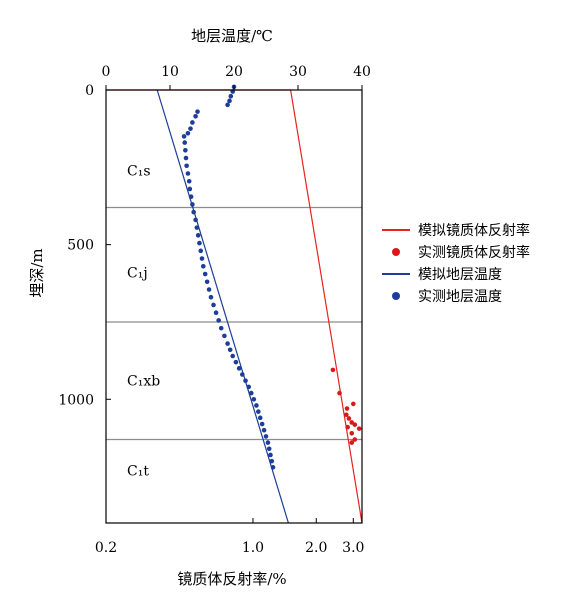  Describe the element at coordinates (316, 548) in the screenshot. I see `bottom-tick-label-2: 2.0` at that location.